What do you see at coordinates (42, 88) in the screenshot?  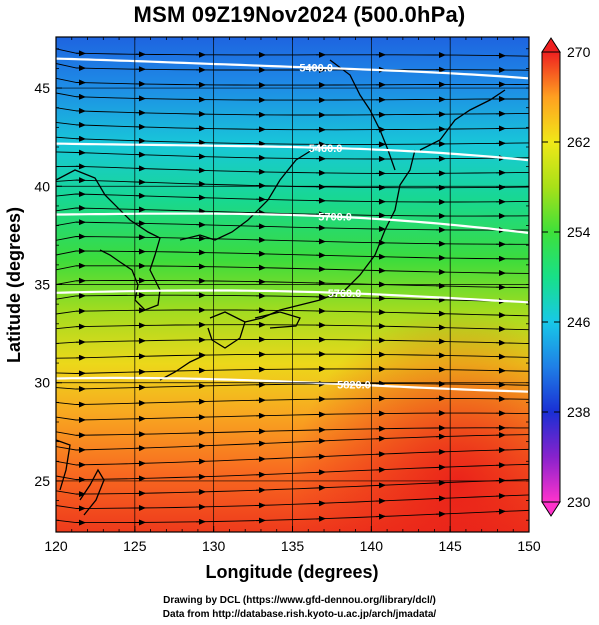 I see `y-tick-label: 45` at bounding box center [42, 88].